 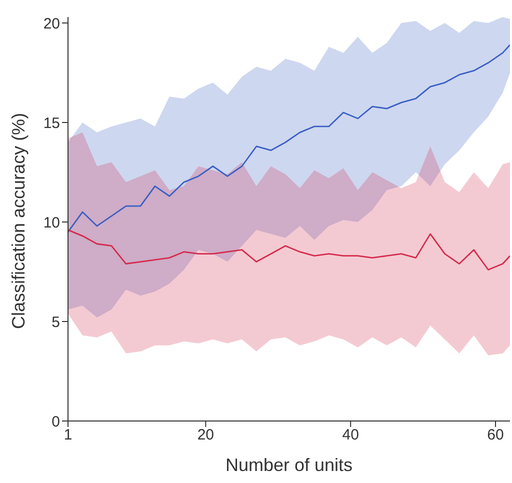 What do you see at coordinates (289, 465) in the screenshot?
I see `x-axis-title: Number of units` at bounding box center [289, 465].